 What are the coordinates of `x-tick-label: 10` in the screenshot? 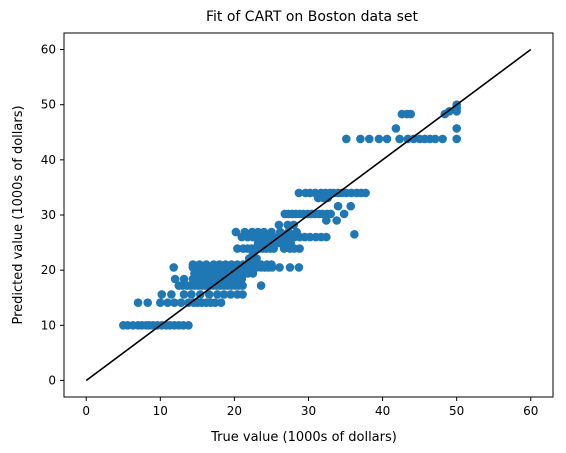 It's located at (160, 411).